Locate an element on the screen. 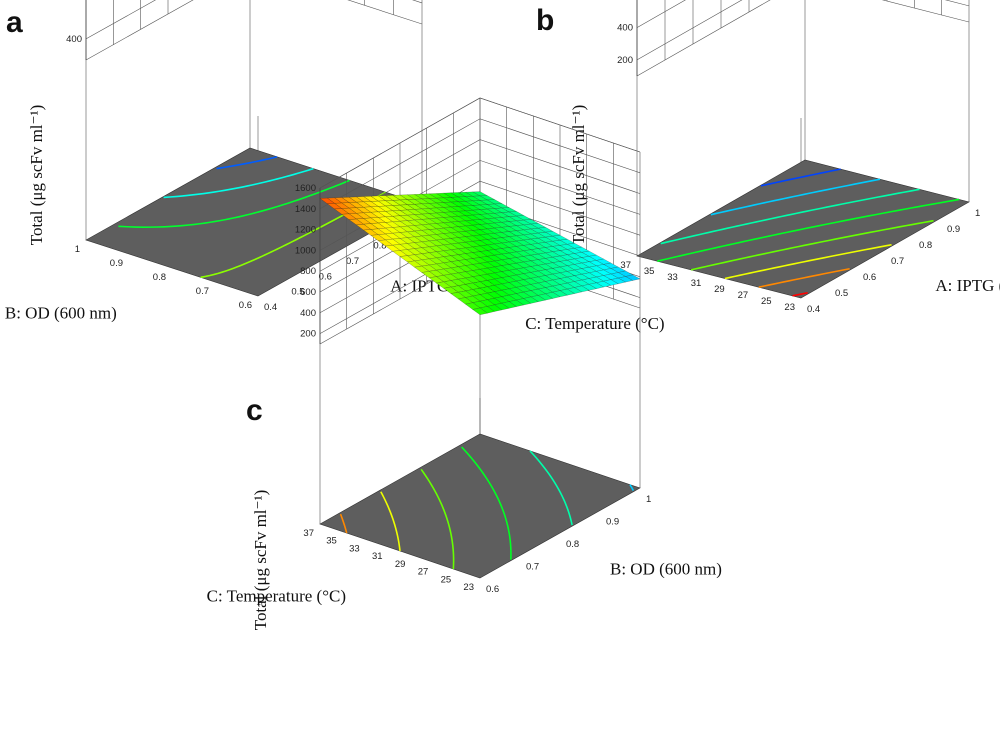 Image resolution: width=1000 pixels, height=733 pixels. x-axis-ticks: 0.4 0.5 0.6 0.7 0.8 0.9 1 is located at coordinates (893, 261).